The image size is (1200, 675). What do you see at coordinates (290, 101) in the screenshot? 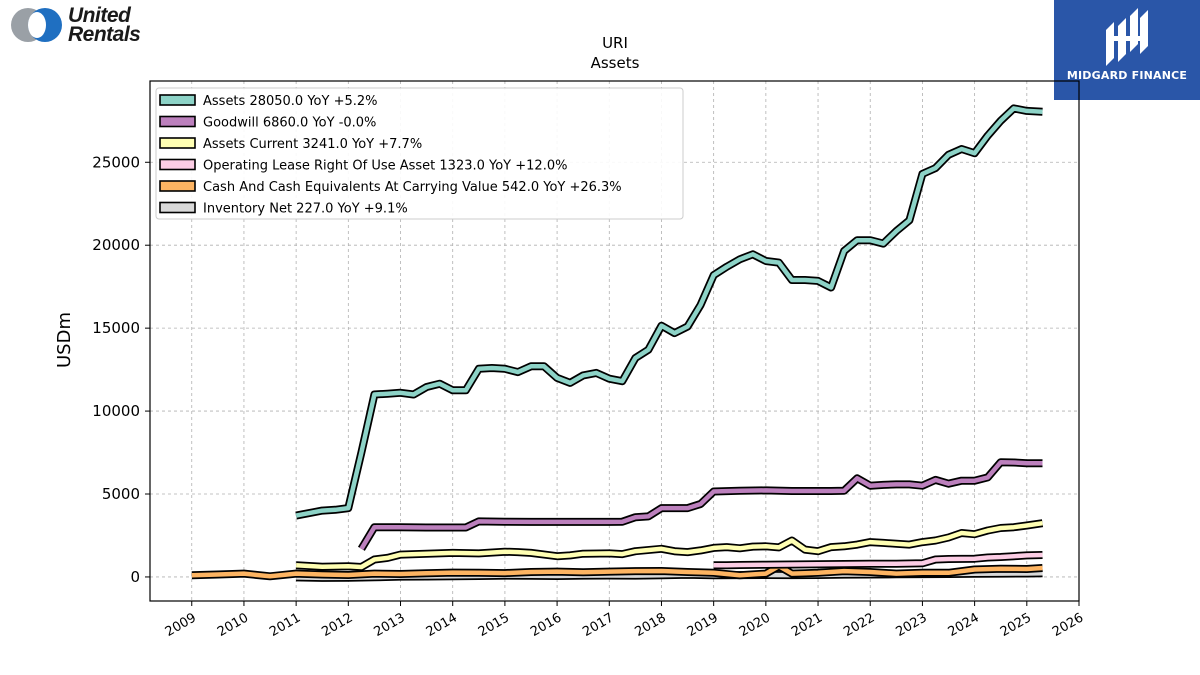
I see `legend-entry: Assets 28050.0 YoY +5.2%` at bounding box center [290, 101].